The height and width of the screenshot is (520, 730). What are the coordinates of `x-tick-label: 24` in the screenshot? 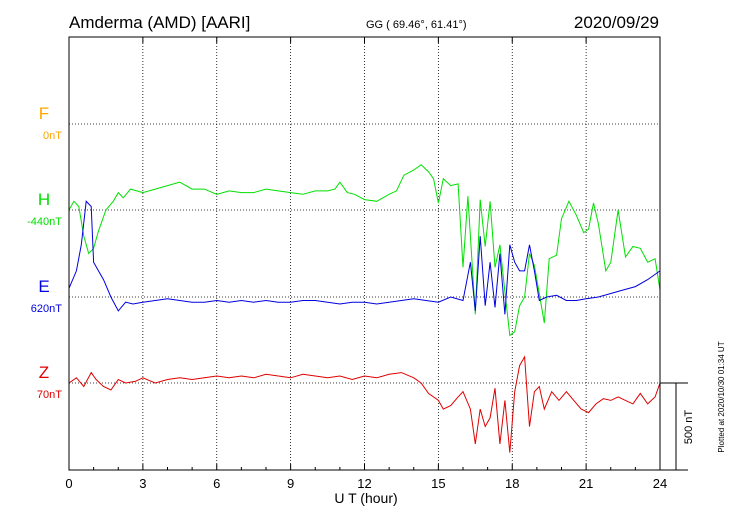 It's located at (660, 483).